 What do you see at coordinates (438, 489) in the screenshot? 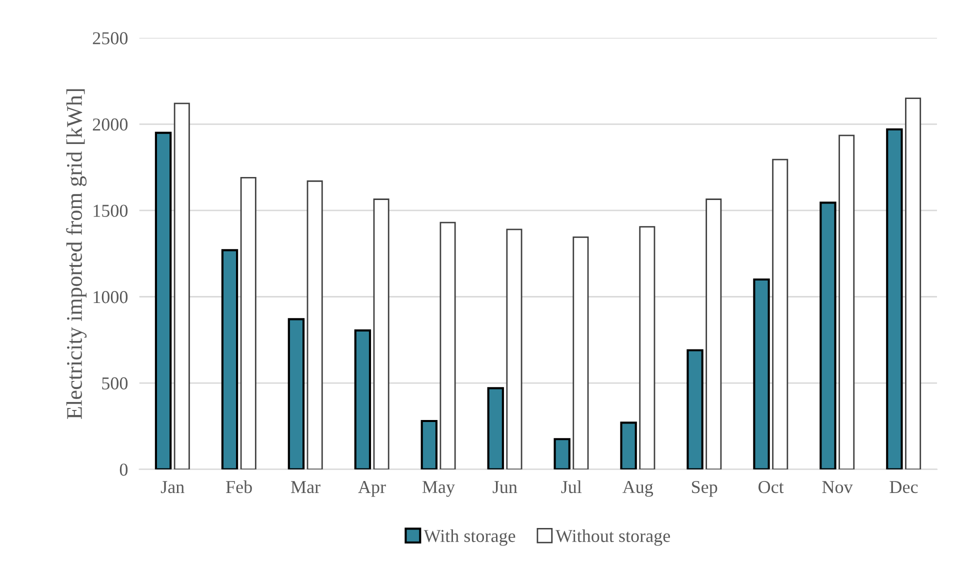
I see `x-tick-label: May` at bounding box center [438, 489].